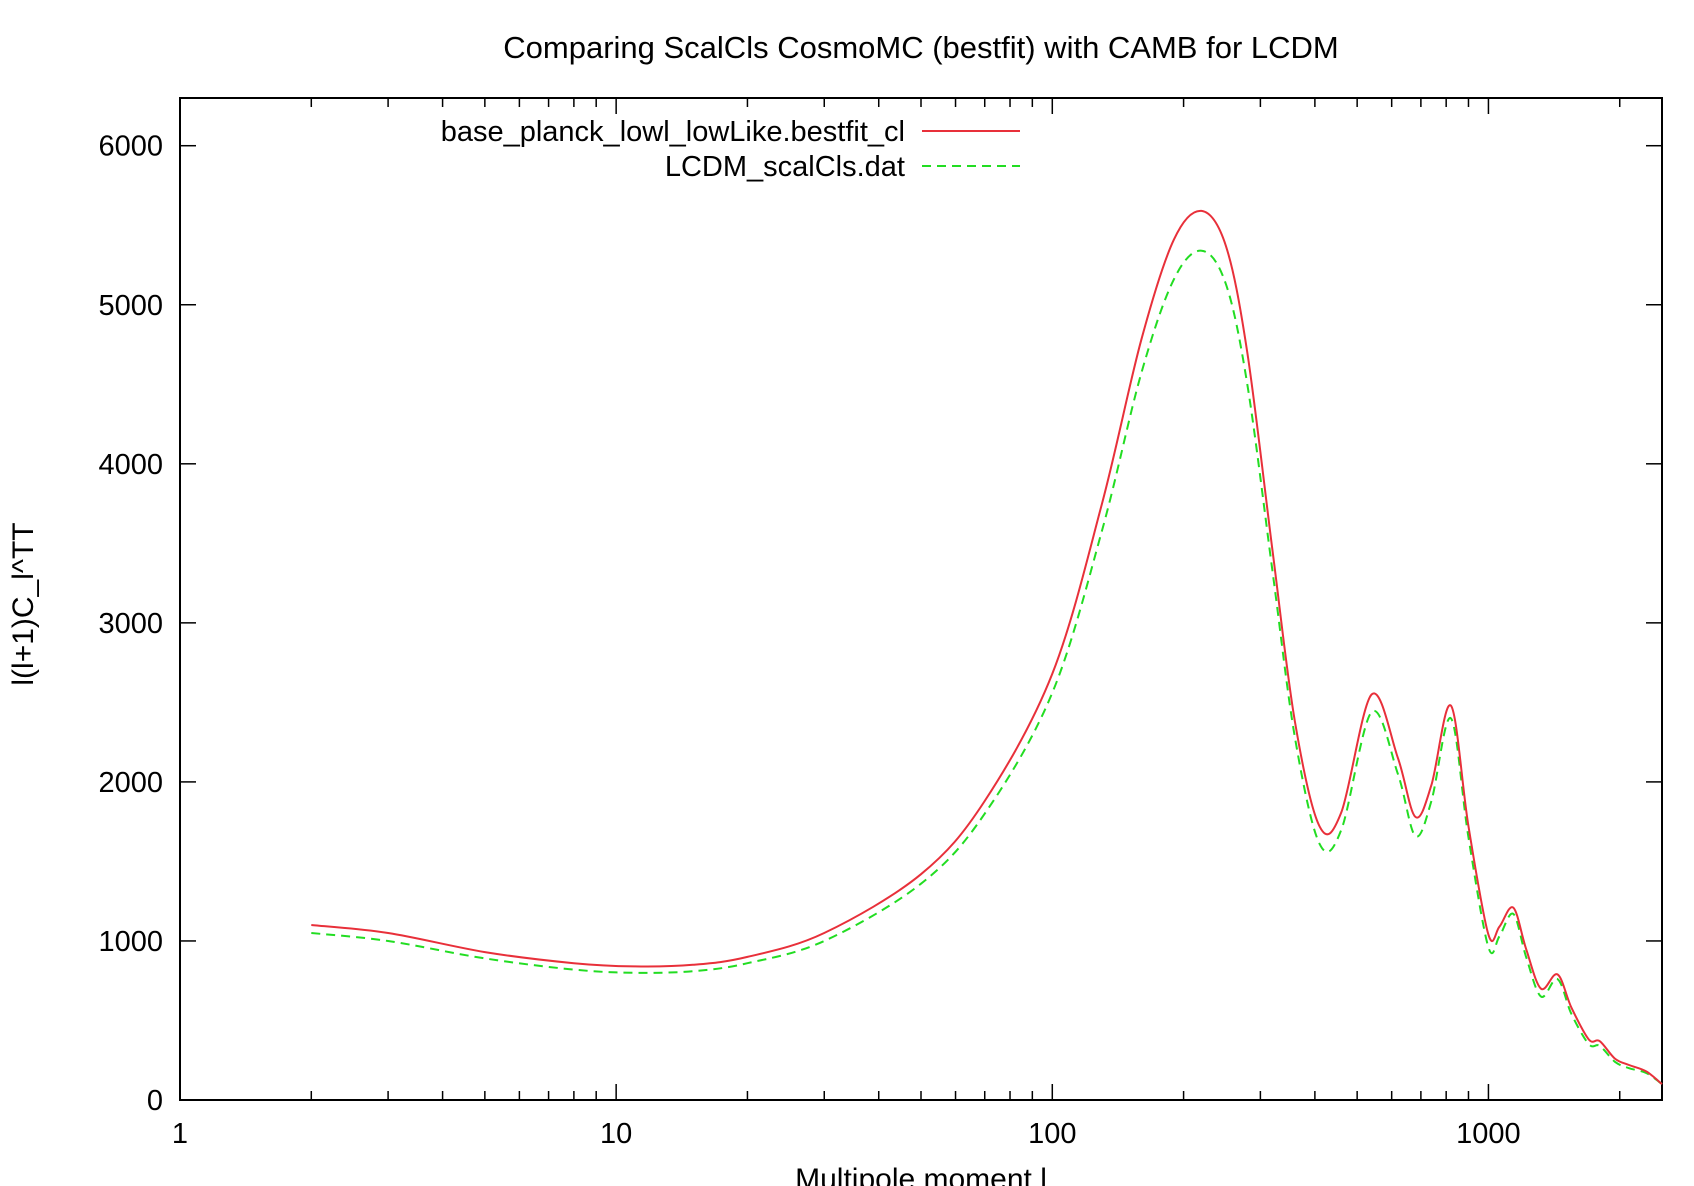  Describe the element at coordinates (616, 1134) in the screenshot. I see `x-tick-label: 10` at that location.